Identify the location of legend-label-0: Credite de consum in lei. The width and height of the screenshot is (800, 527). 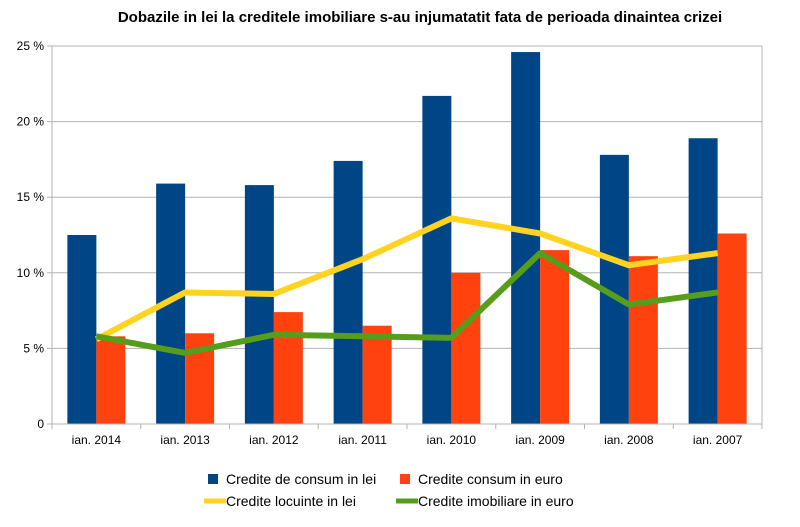
(301, 479).